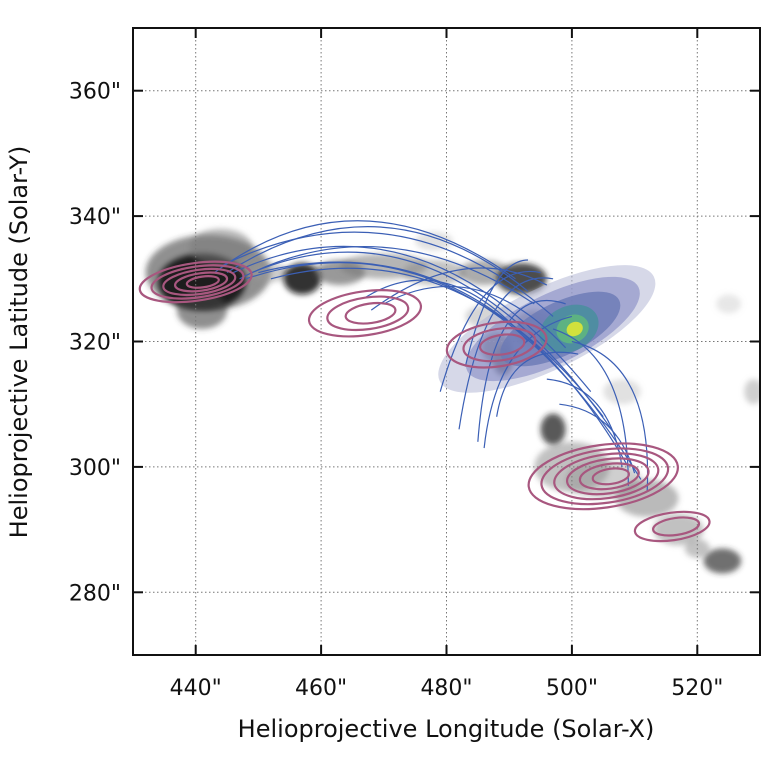 The image size is (780, 760). I want to click on y-tick-labels: 280" 300" 320" 340" 360", so click(95, 343).